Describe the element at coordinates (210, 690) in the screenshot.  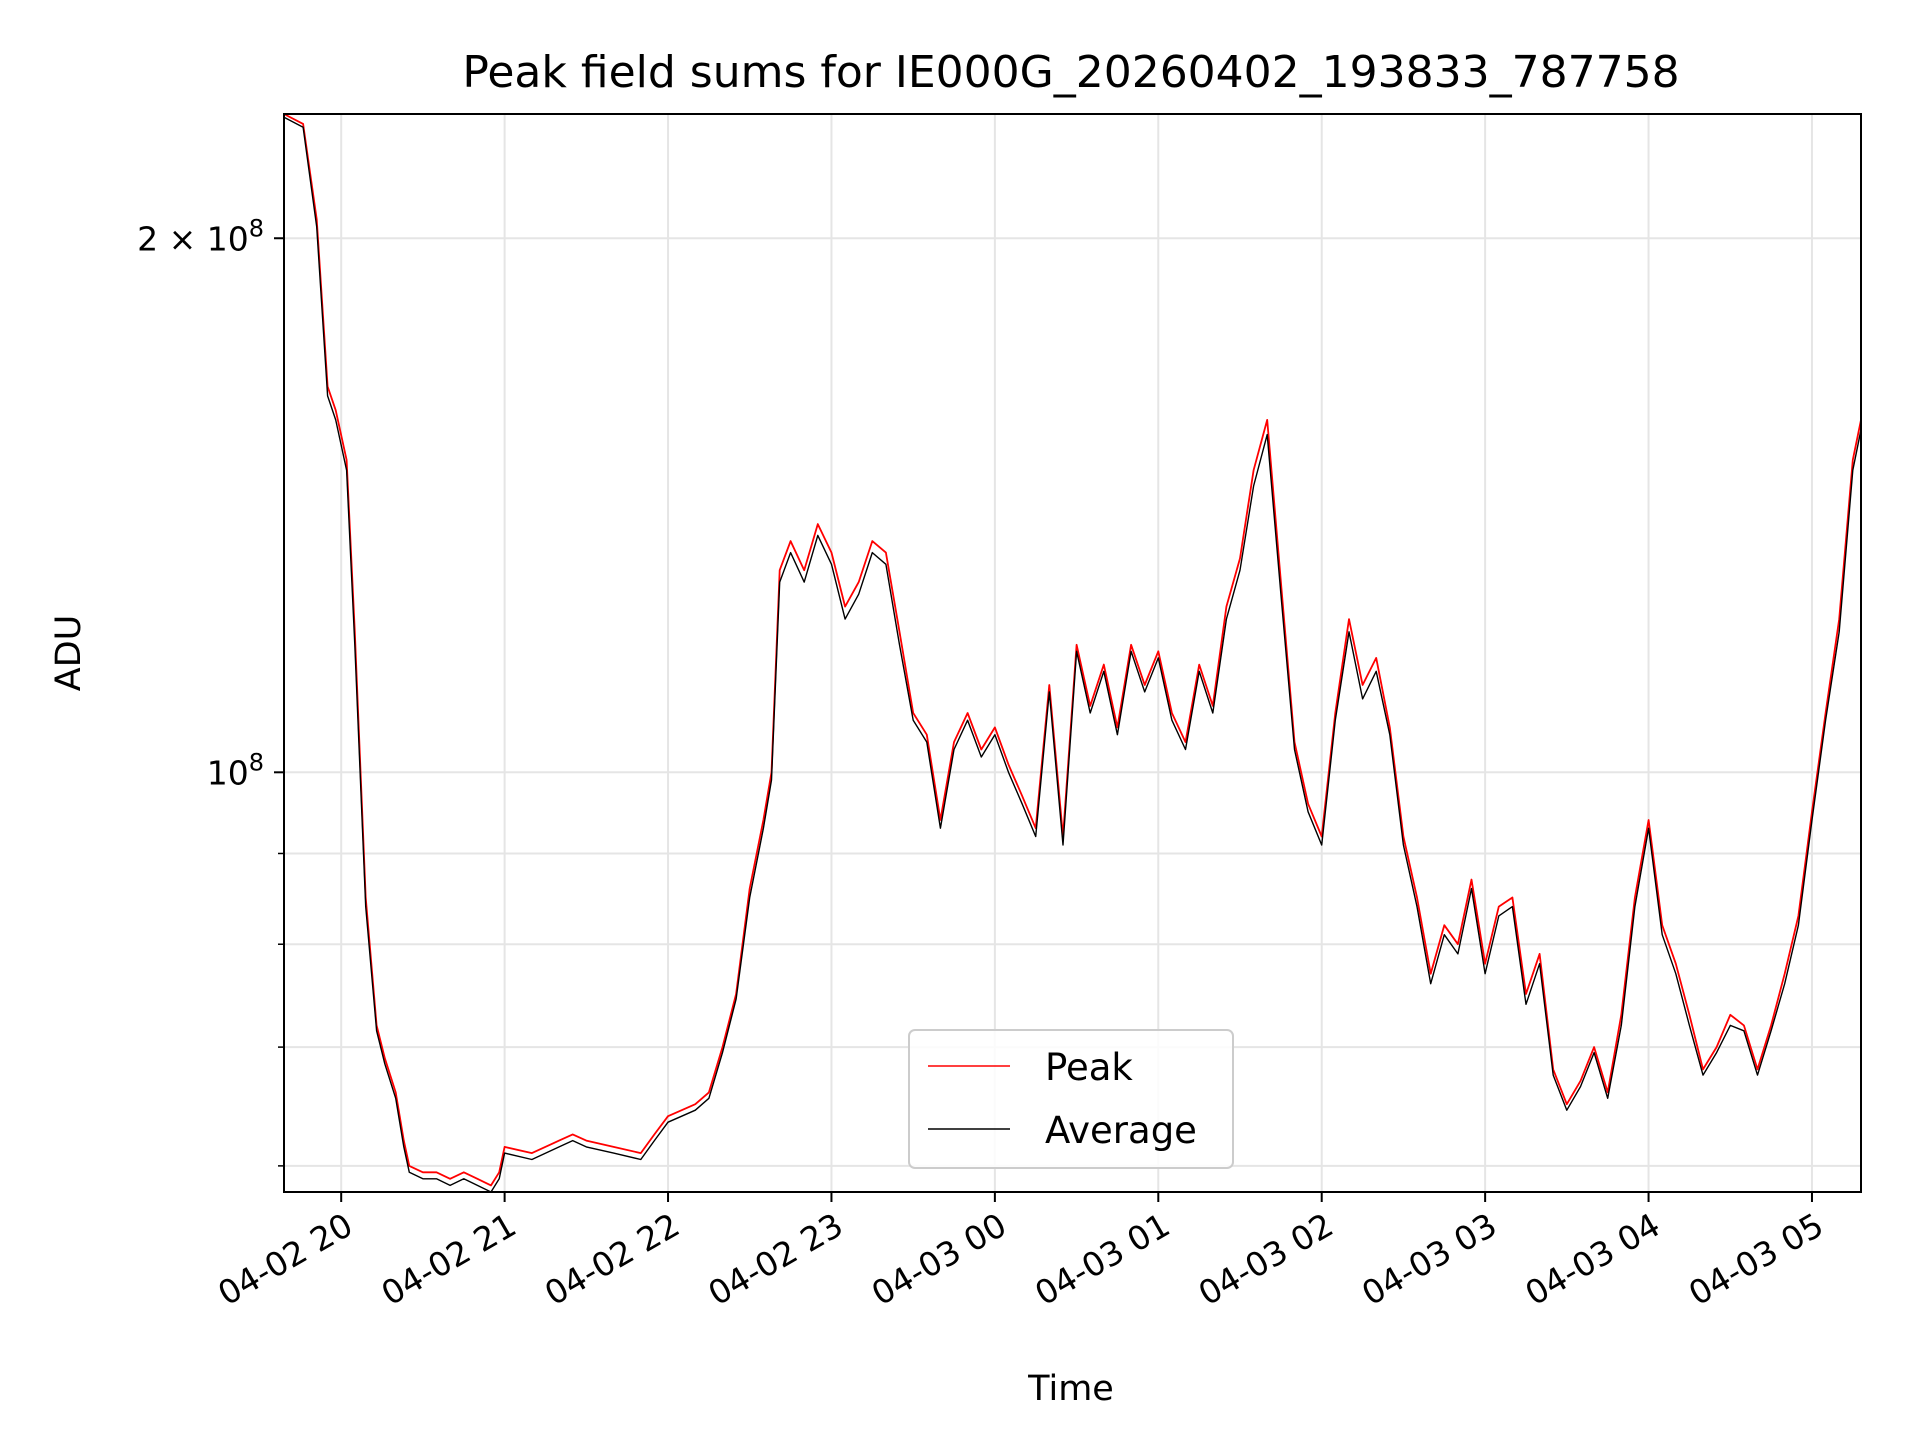
I see `y-axis-ticks: 108 2 × 108` at that location.